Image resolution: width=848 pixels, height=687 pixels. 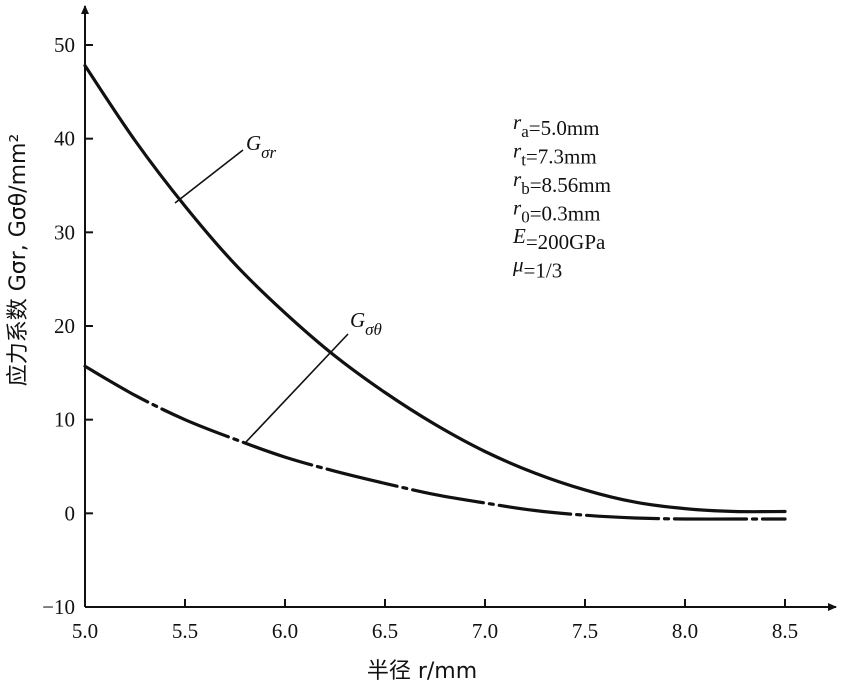 I want to click on parameter-subscript: t, so click(x=523, y=160).